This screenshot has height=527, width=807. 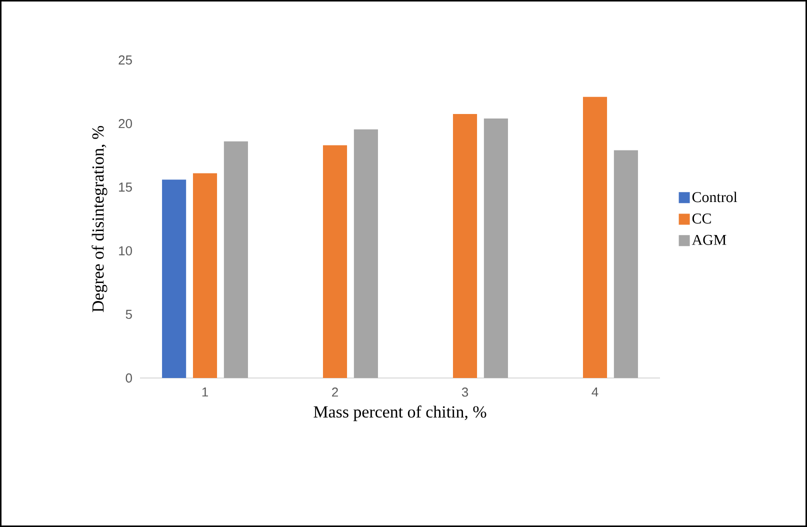 What do you see at coordinates (335, 392) in the screenshot?
I see `x-tick-label: 2` at bounding box center [335, 392].